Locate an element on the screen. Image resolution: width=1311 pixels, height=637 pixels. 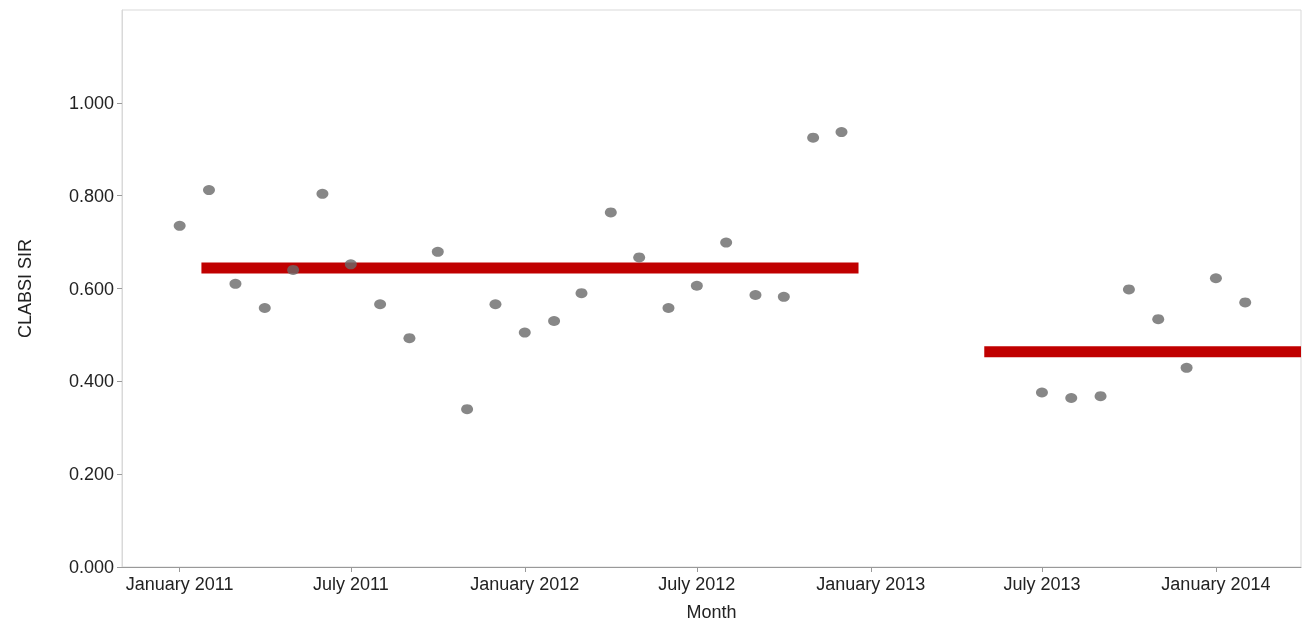
x-tick-label: July 2013 is located at coordinates (1042, 584).